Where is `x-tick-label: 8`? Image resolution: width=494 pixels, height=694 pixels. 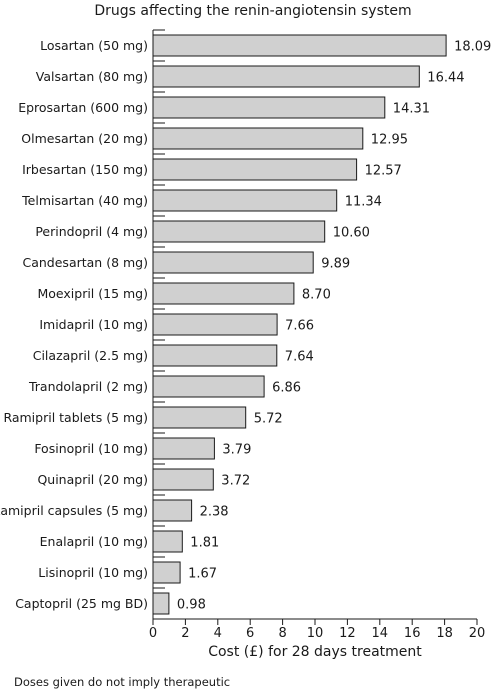 x-tick-label: 8 is located at coordinates (282, 633).